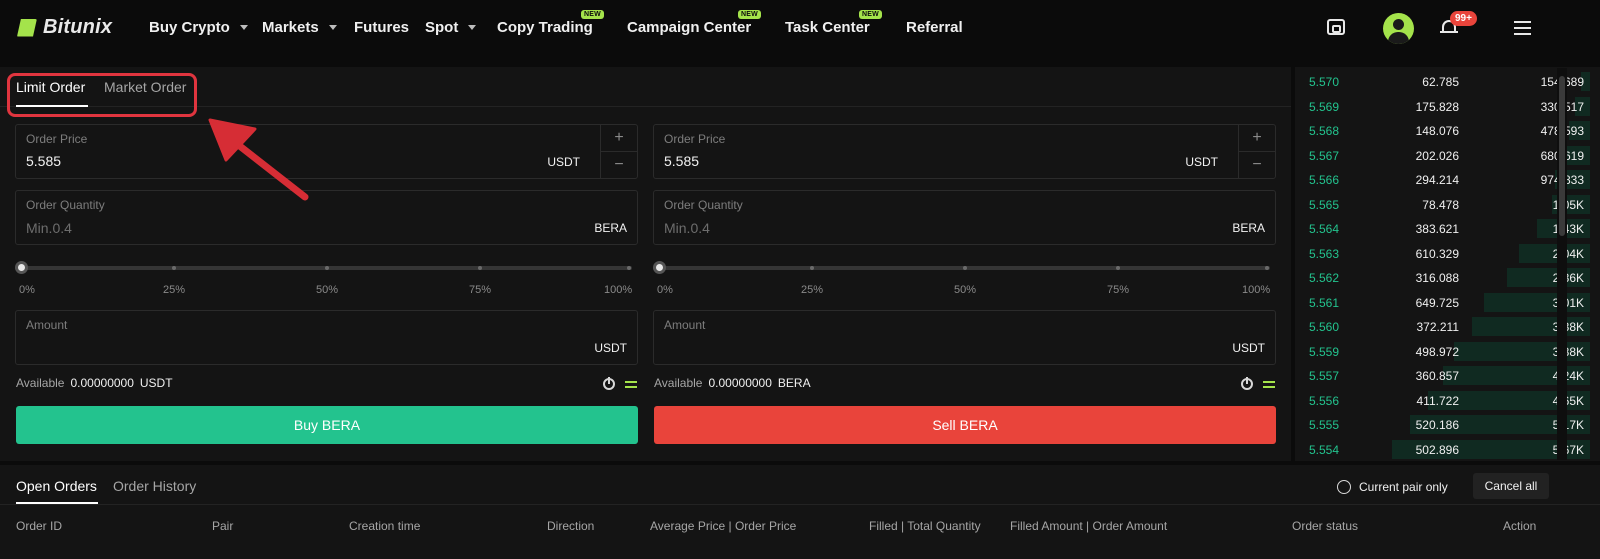  I want to click on nav-markets: Markets, so click(299, 27).